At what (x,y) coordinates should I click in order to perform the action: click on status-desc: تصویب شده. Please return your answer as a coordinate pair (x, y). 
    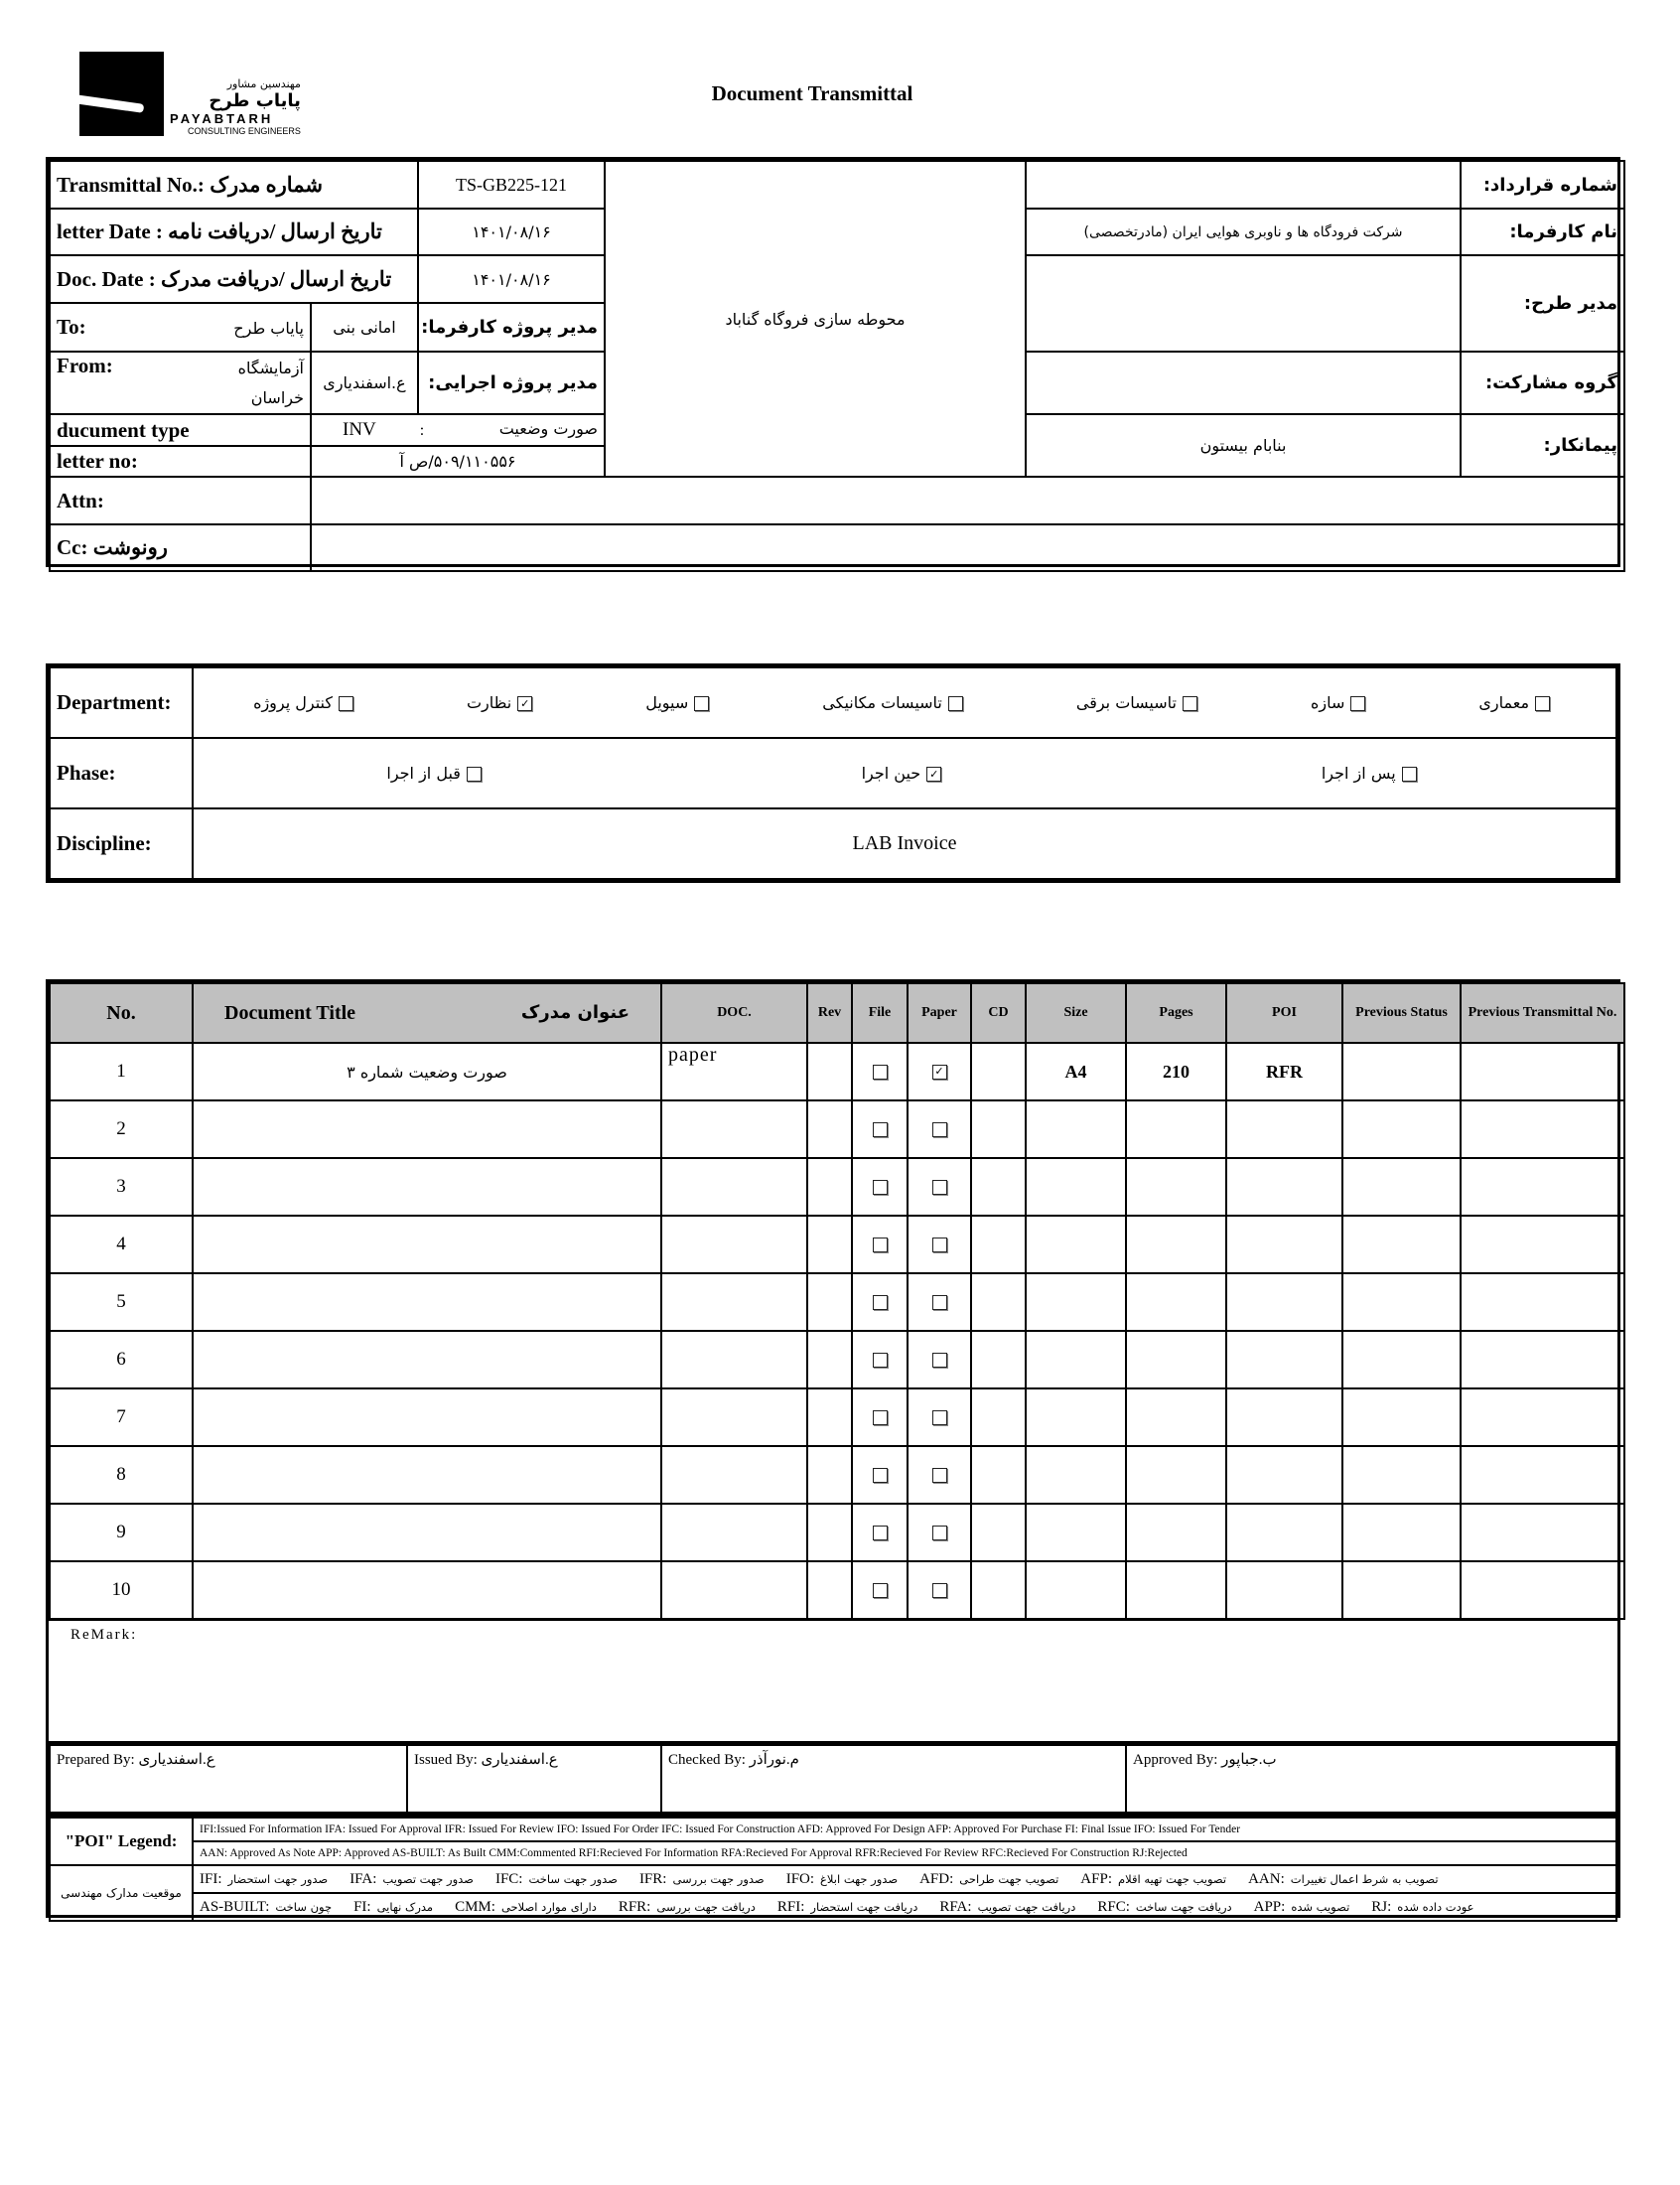
    Looking at the image, I should click on (1320, 1907).